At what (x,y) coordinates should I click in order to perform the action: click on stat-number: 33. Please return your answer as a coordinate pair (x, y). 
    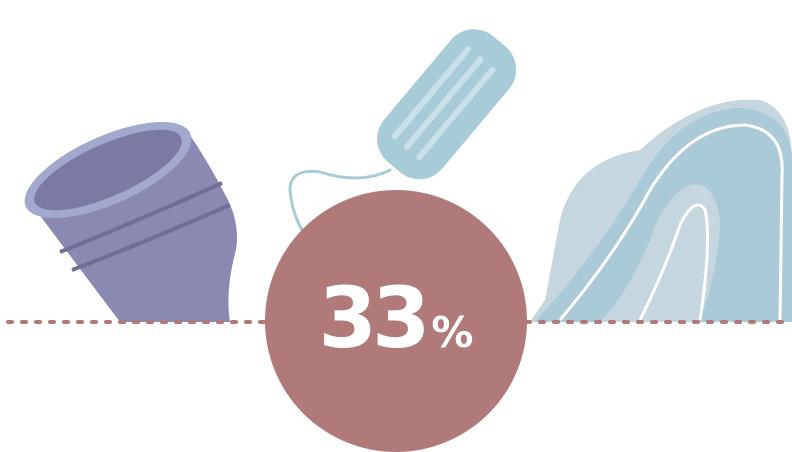
    Looking at the image, I should click on (374, 318).